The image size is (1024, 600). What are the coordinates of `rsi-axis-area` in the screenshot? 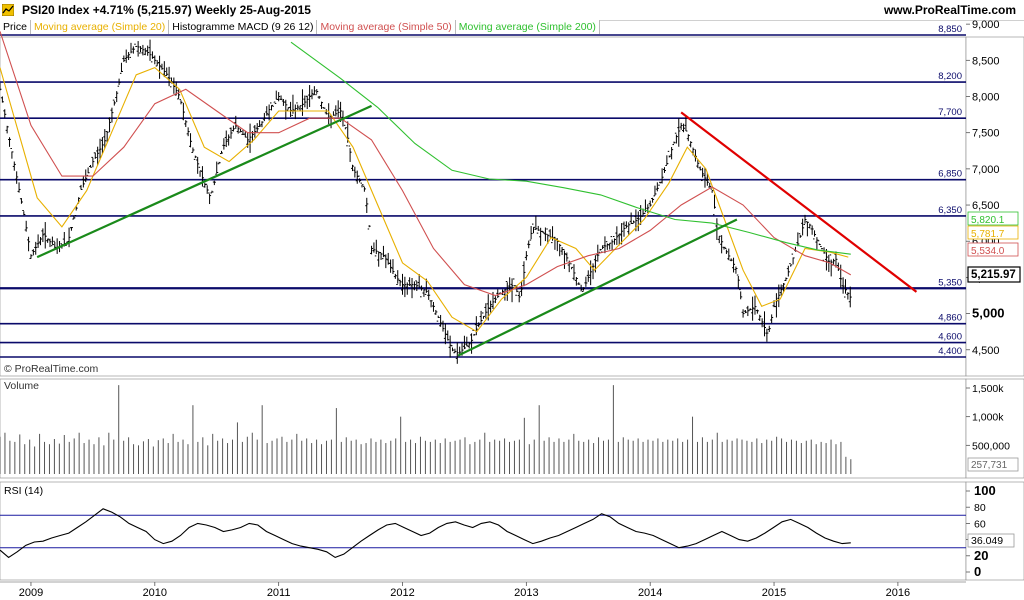 It's located at (994, 531).